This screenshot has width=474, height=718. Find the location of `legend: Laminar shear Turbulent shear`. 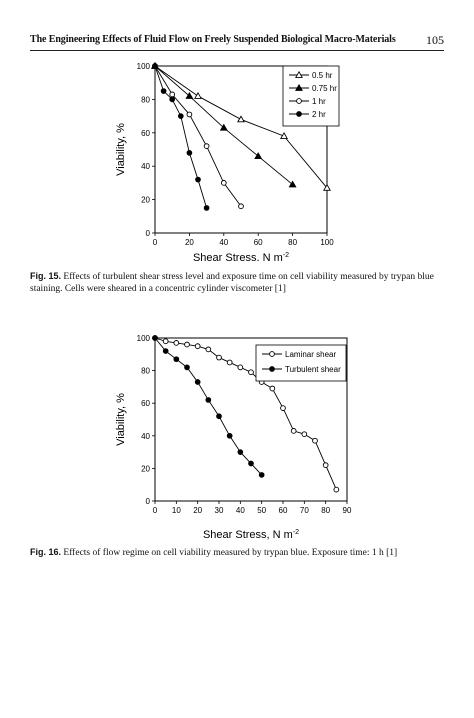

legend: Laminar shear Turbulent shear is located at coordinates (301, 363).